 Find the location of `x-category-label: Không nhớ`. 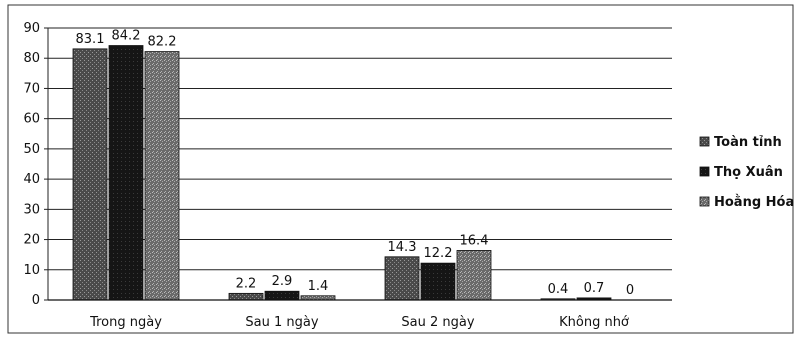

x-category-label: Không nhớ is located at coordinates (594, 322).